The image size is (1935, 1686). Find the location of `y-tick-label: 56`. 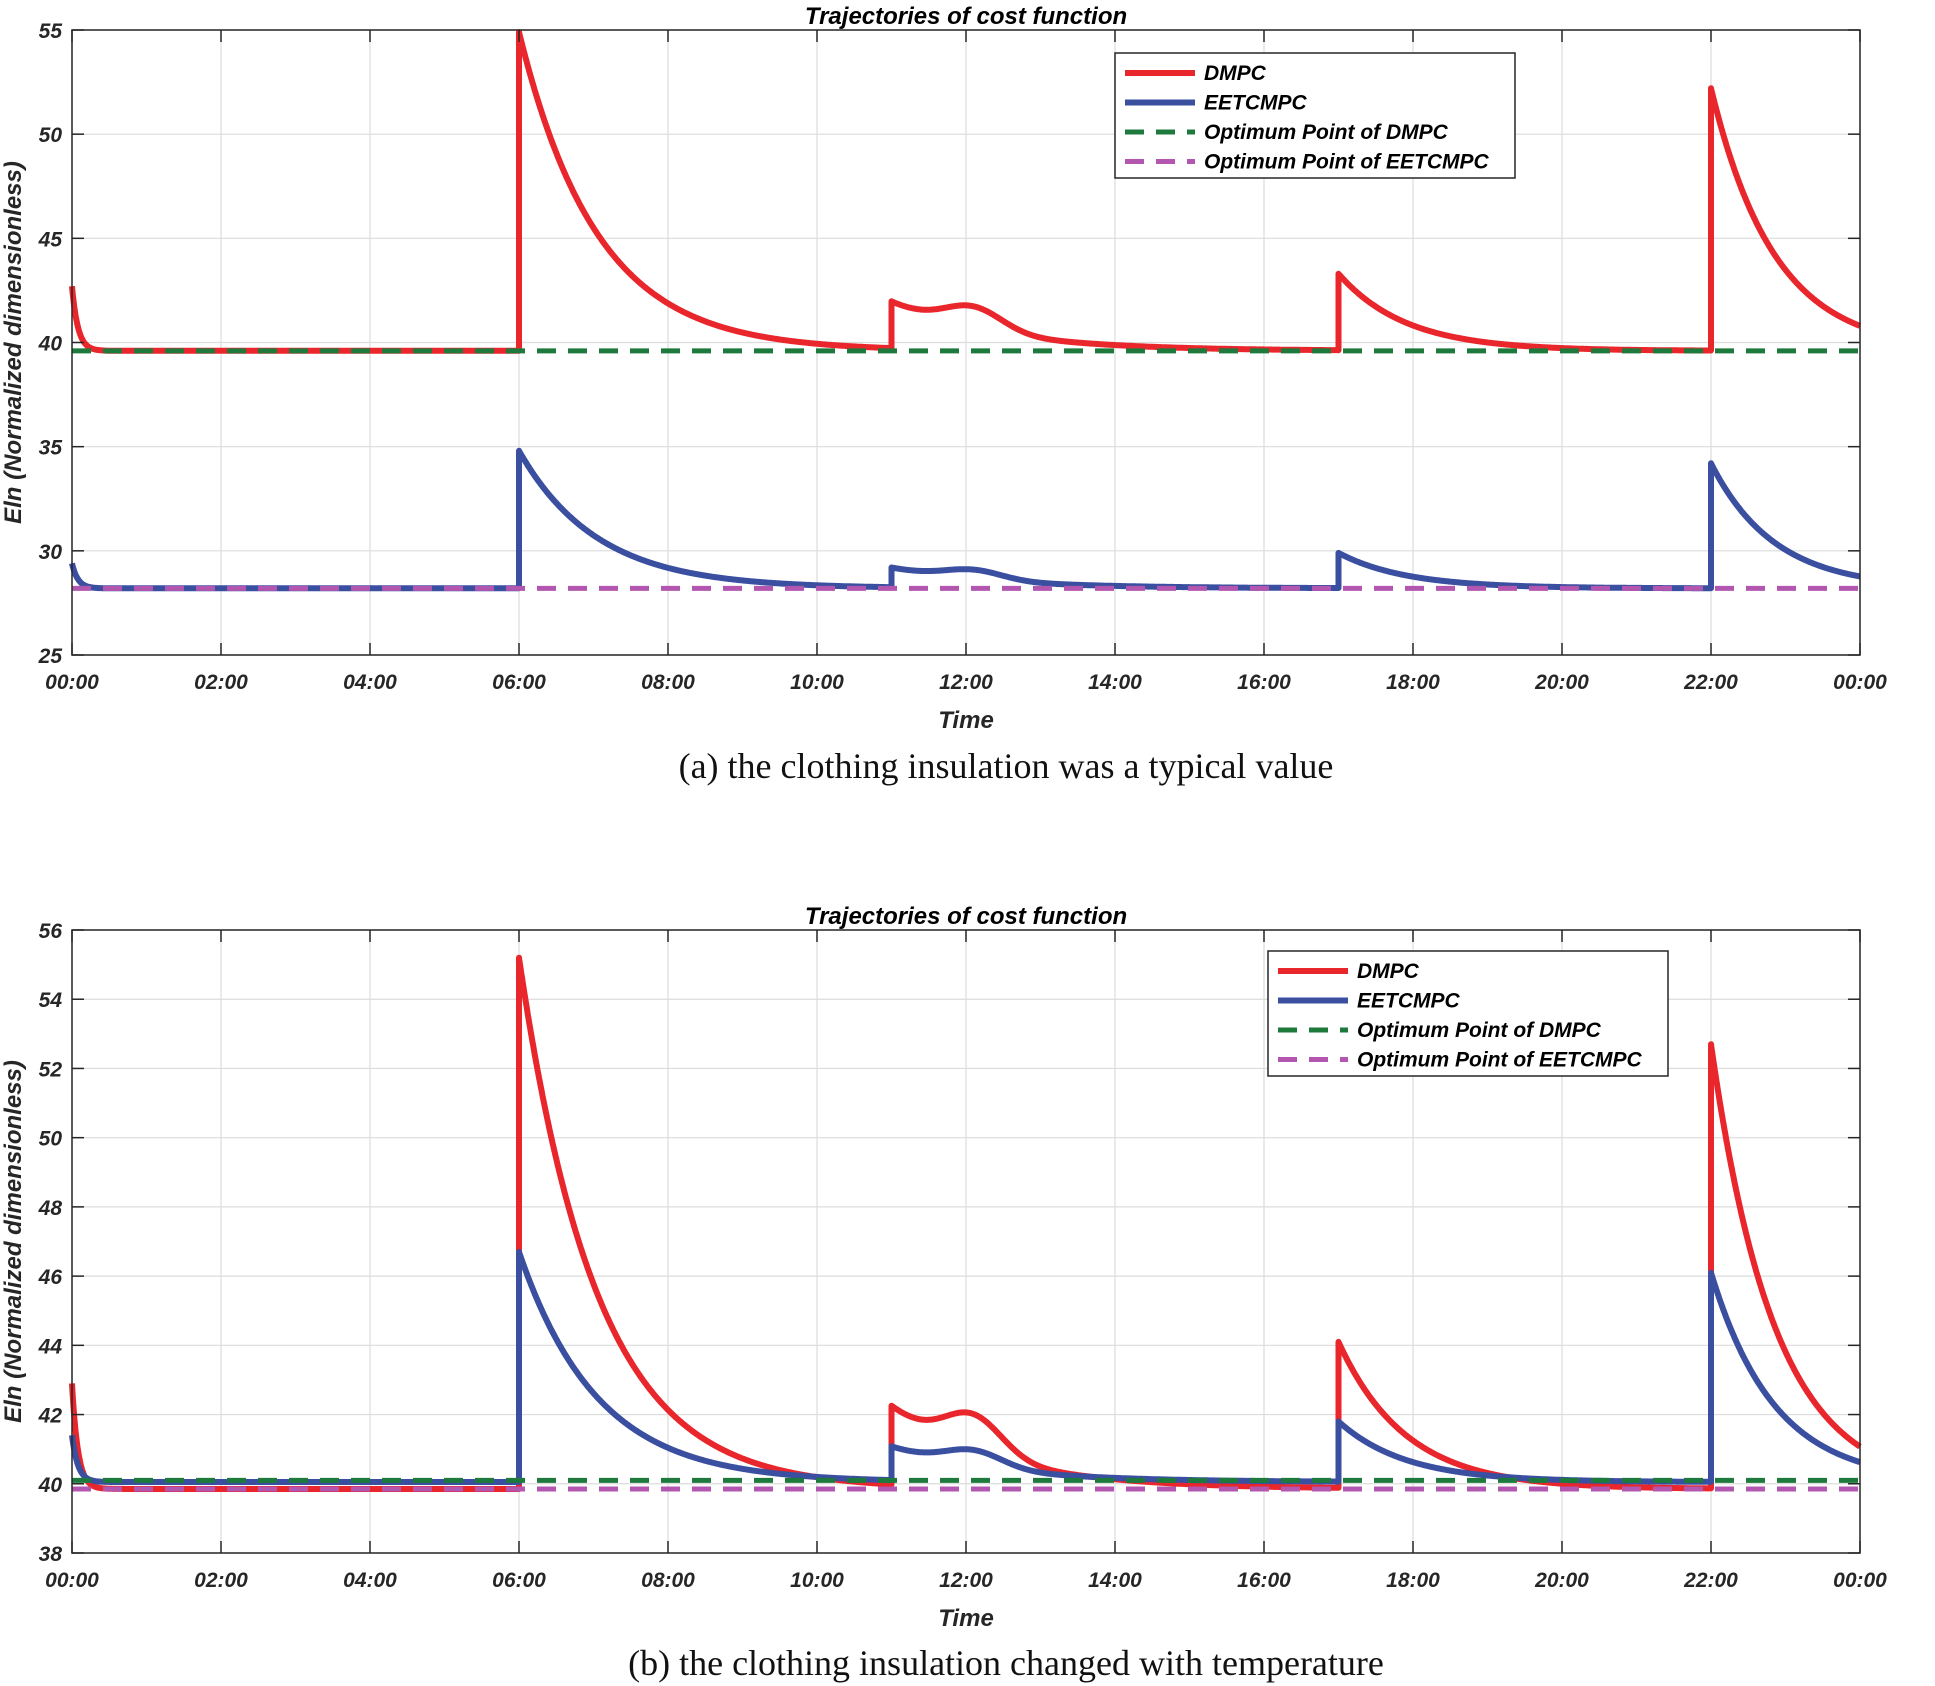

y-tick-label: 56 is located at coordinates (51, 931).